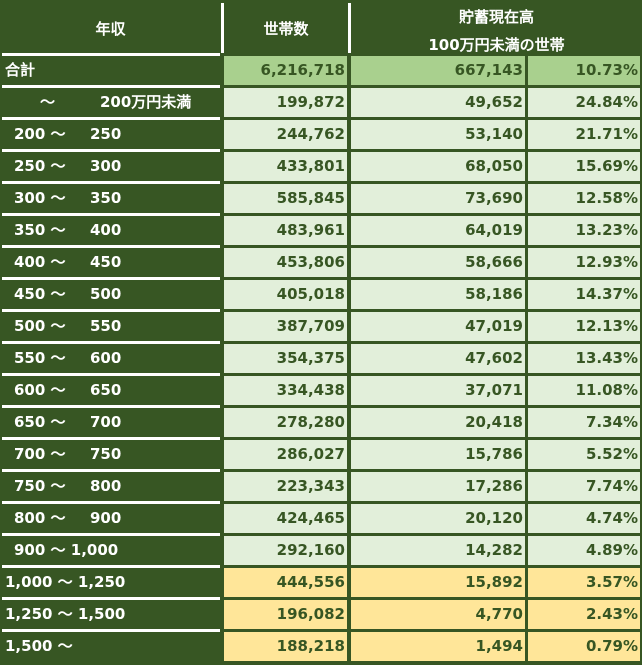 Image resolution: width=642 pixels, height=665 pixels. What do you see at coordinates (438, 102) in the screenshot?
I see `under-1m-count-cell: 49,652` at bounding box center [438, 102].